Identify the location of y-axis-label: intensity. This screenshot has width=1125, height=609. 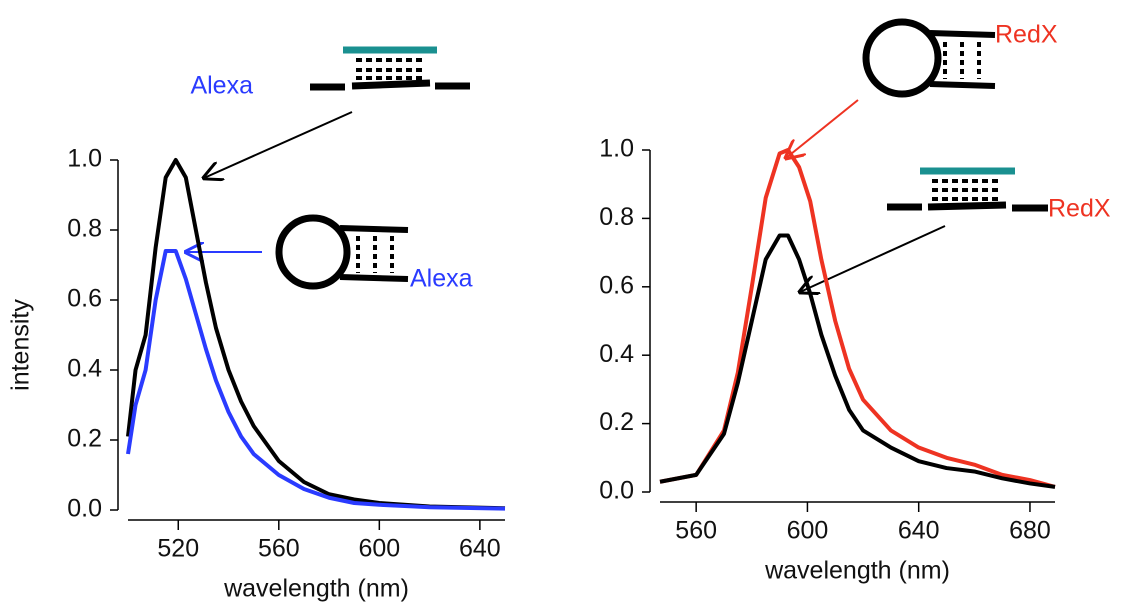
(21, 345).